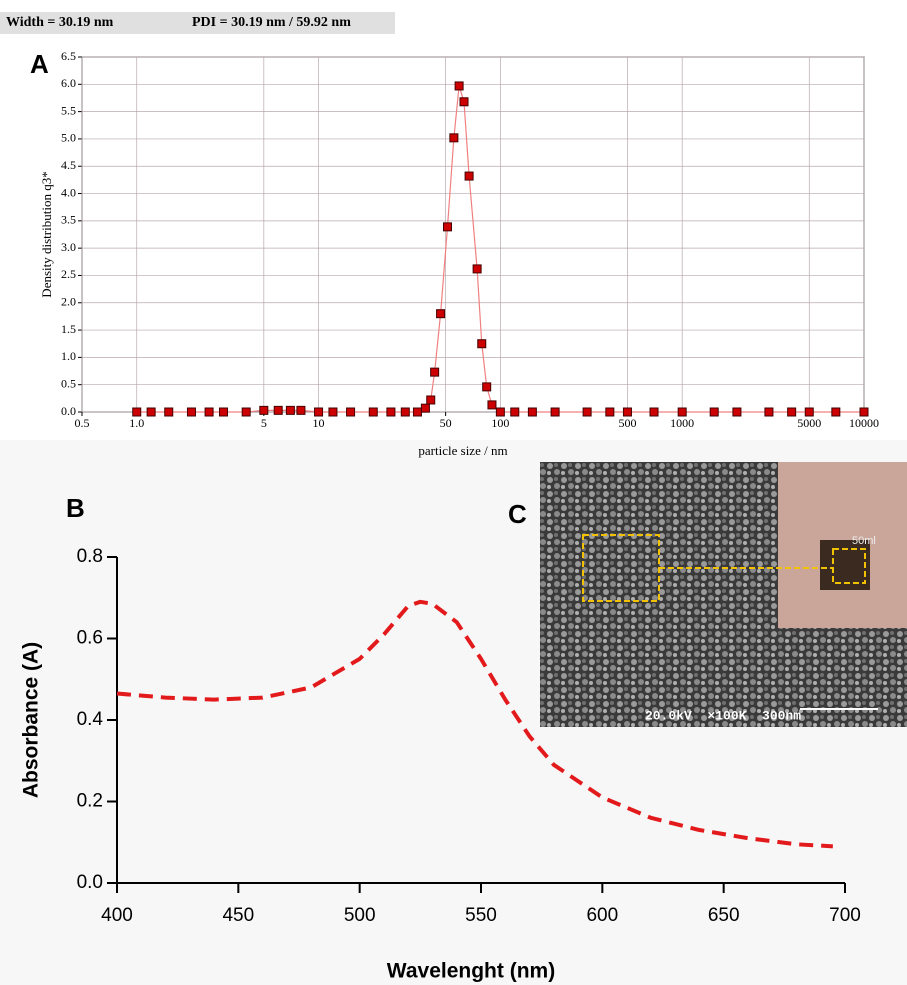 The width and height of the screenshot is (907, 985). Describe the element at coordinates (864, 541) in the screenshot. I see `vial-label: 50ml` at that location.